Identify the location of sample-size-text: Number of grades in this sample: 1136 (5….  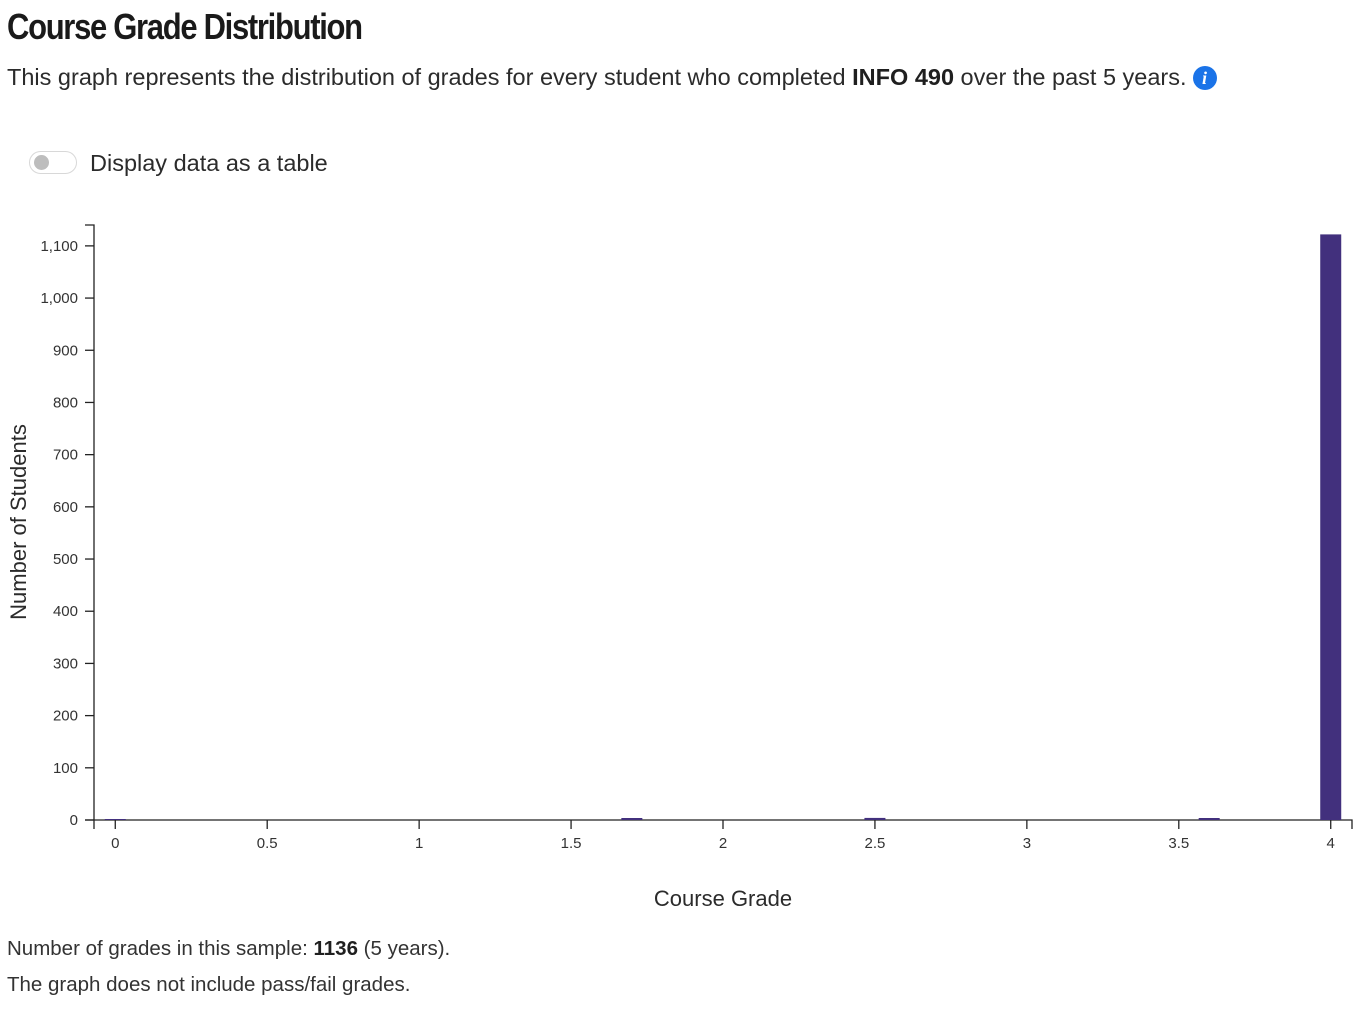
(228, 949).